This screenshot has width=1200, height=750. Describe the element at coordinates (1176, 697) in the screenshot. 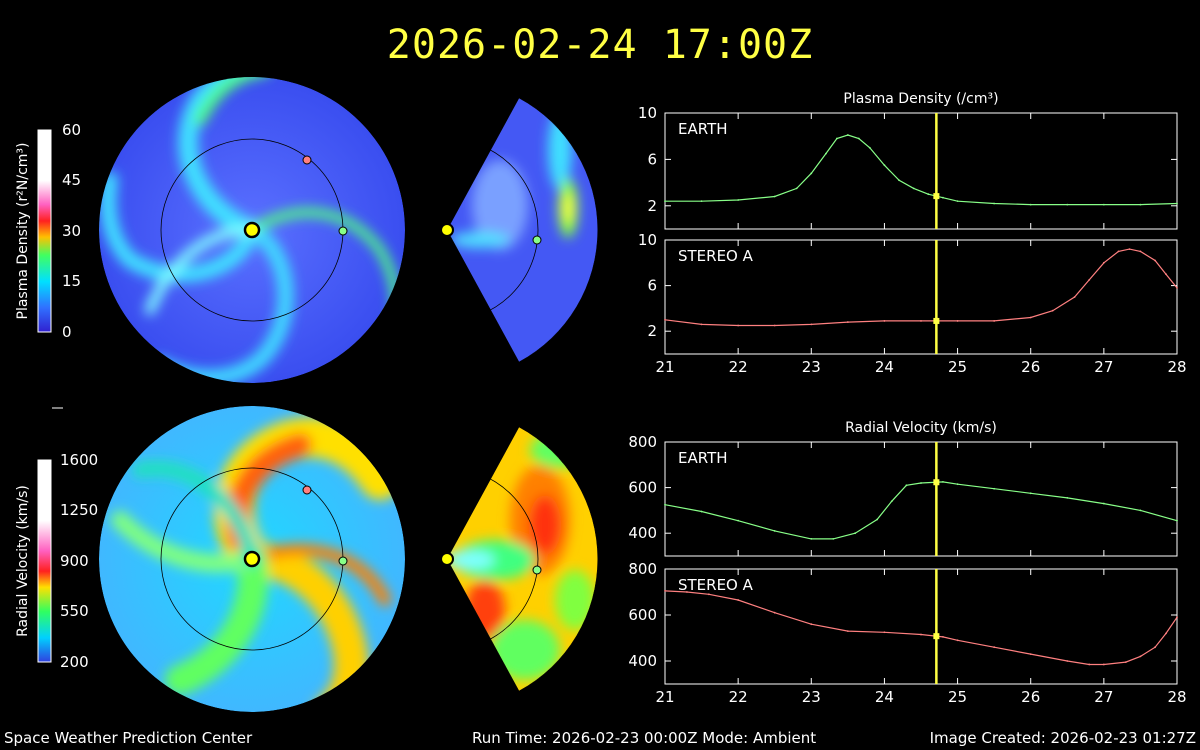

I see `x-tick-label: 28` at that location.